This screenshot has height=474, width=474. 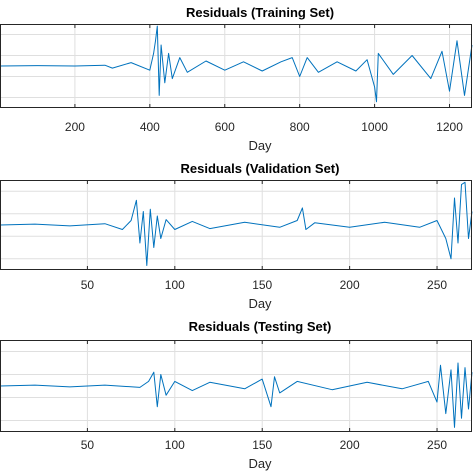 I want to click on panel-1-xtick-label-1: 400, so click(x=150, y=127).